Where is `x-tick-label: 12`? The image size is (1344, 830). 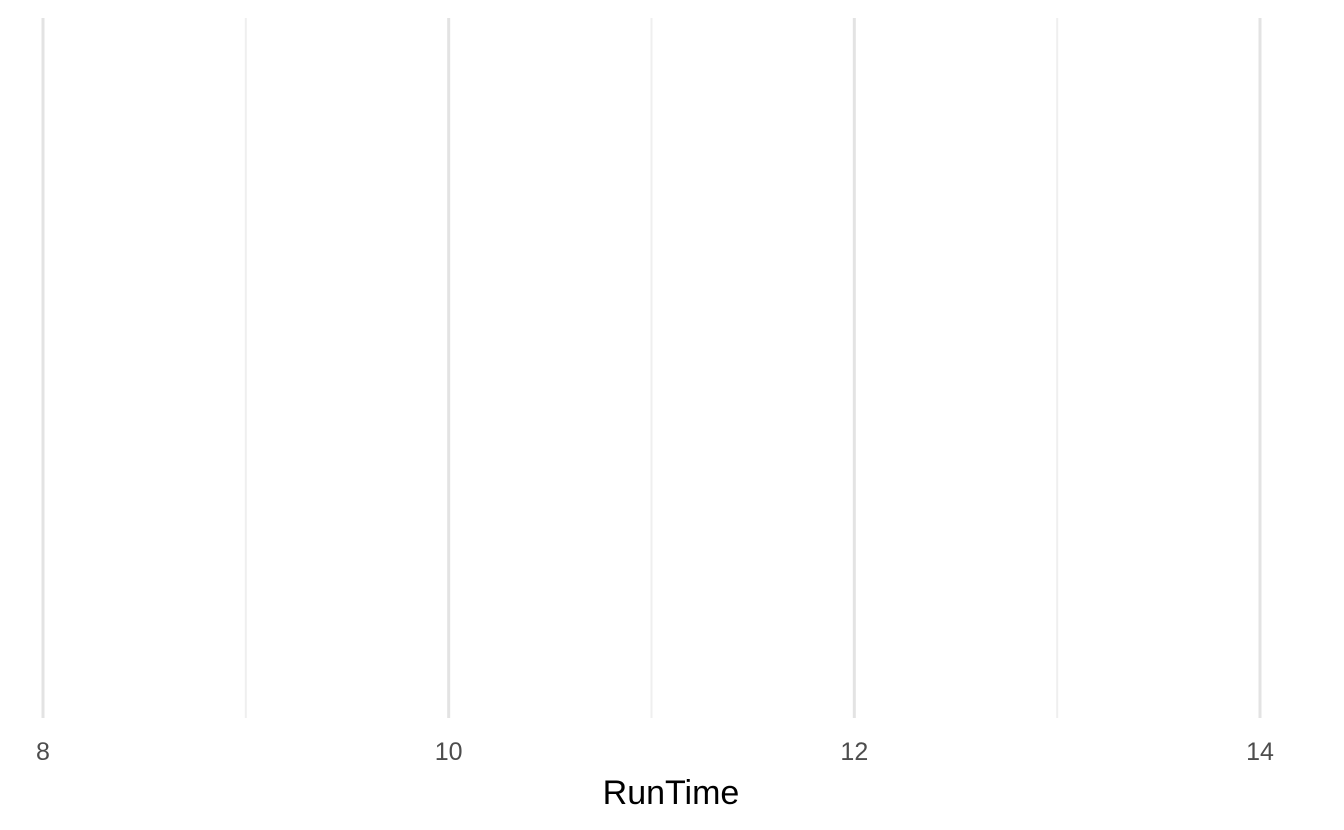
x-tick-label: 12 is located at coordinates (854, 752).